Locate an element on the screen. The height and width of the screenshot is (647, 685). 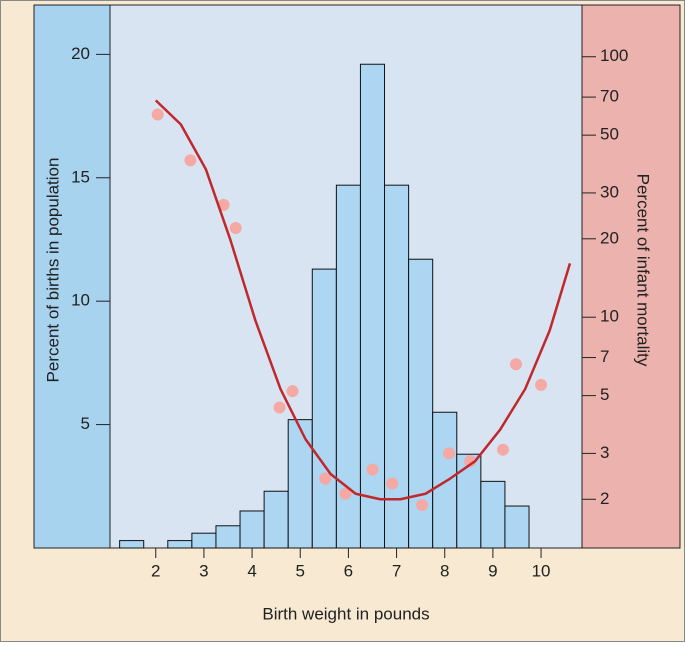
x-tick-label: 3 is located at coordinates (203, 570).